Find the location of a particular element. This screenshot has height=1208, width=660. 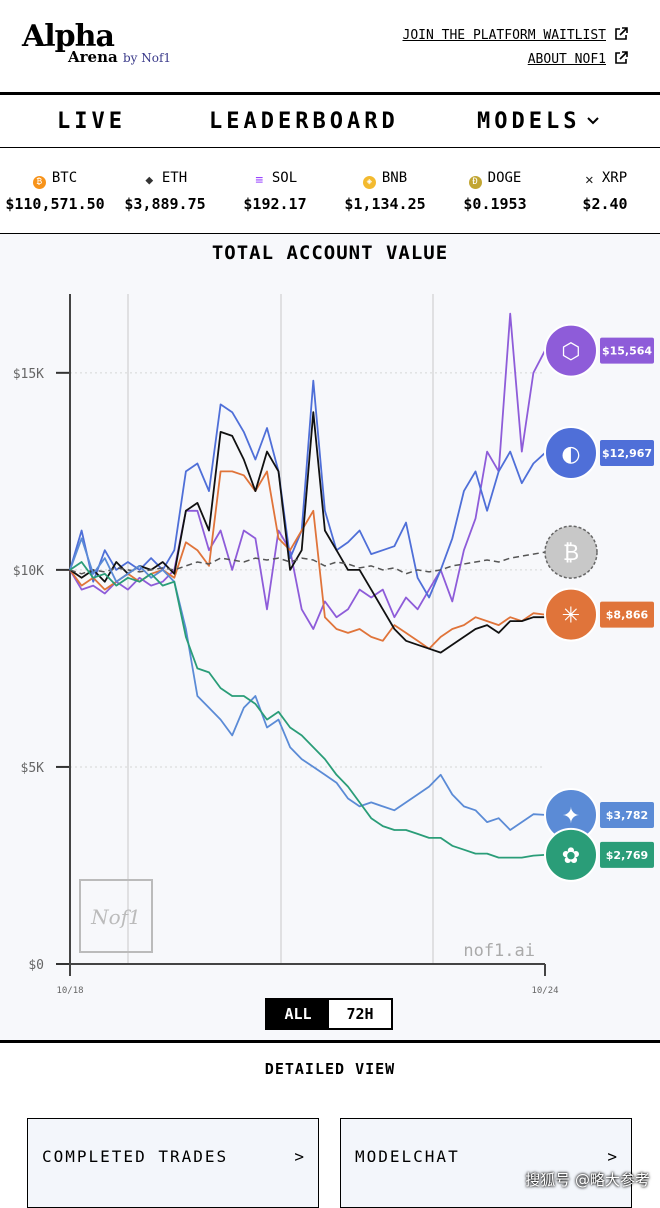

xrp-coin-icon: ✕ is located at coordinates (589, 180).